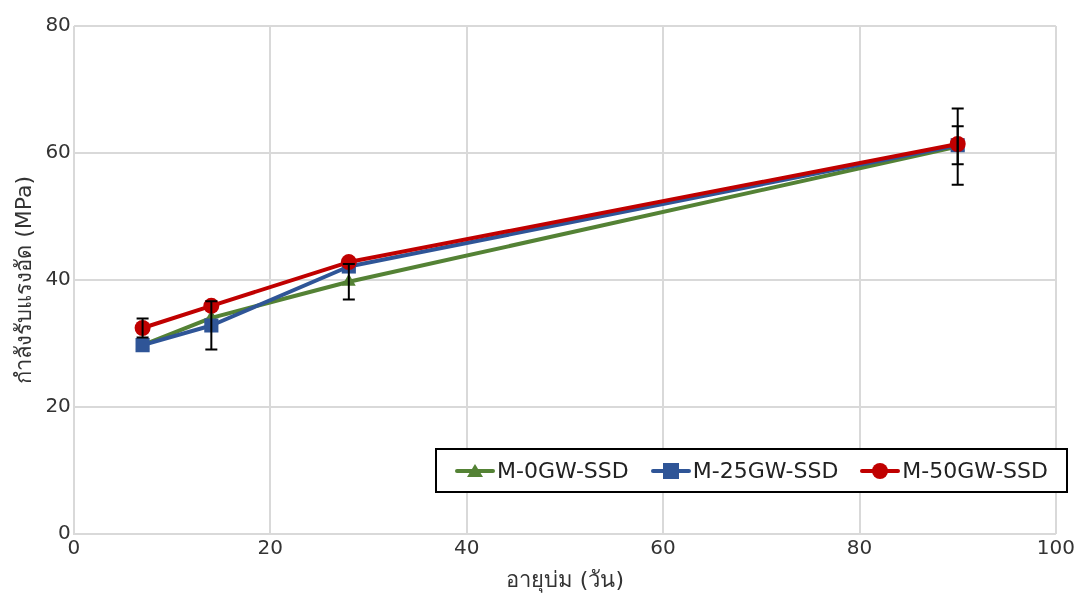  I want to click on x-axis-title: อายุบ่ม (วัน), so click(564, 579).